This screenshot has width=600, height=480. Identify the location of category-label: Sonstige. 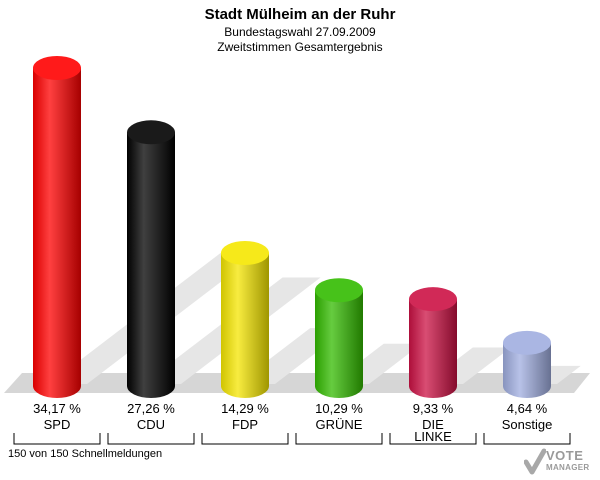
(527, 424).